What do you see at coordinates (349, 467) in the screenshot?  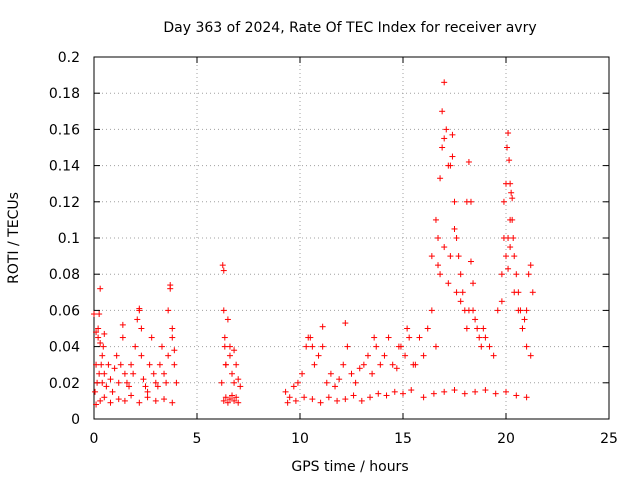 I see `x-axis-label: GPS time / hours` at bounding box center [349, 467].